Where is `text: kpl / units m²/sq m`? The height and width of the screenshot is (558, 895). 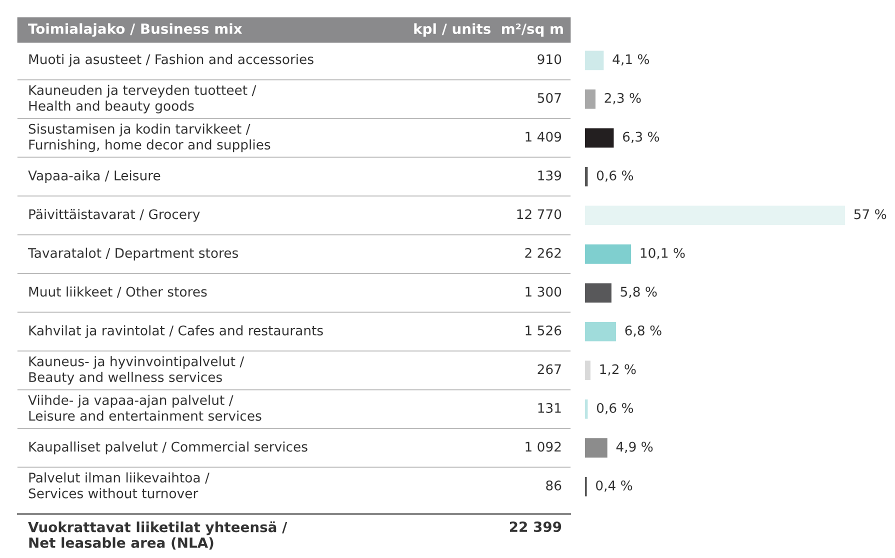
text: kpl / units m²/sq m is located at coordinates (488, 30).